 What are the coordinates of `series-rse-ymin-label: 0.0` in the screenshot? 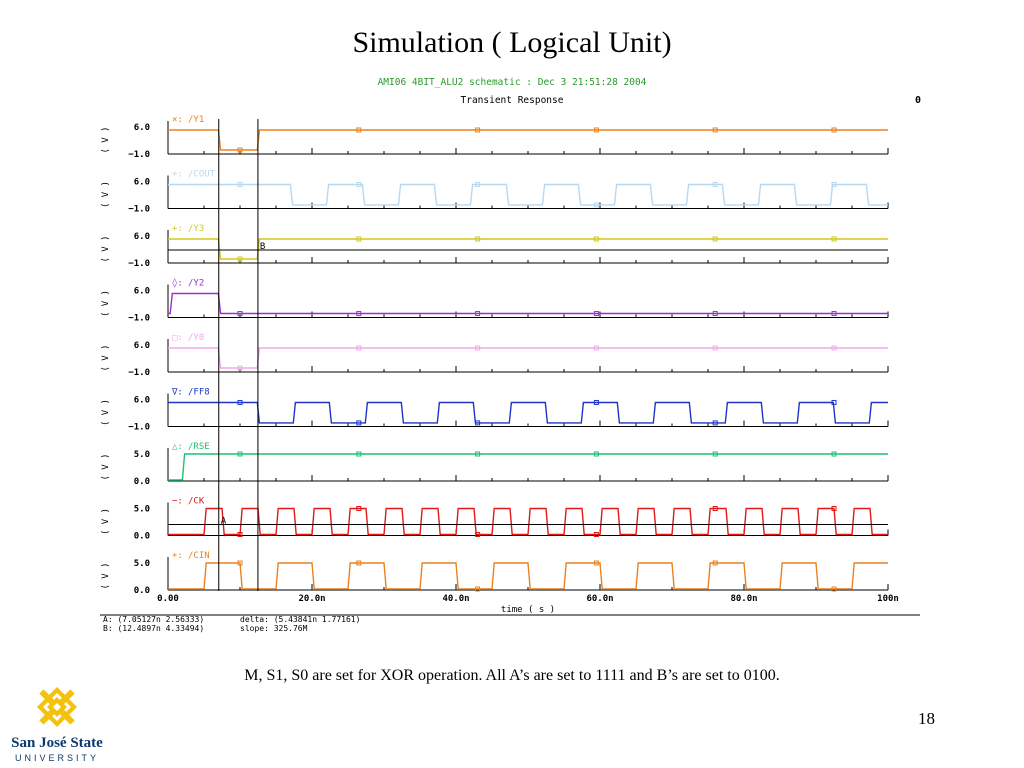 It's located at (142, 482).